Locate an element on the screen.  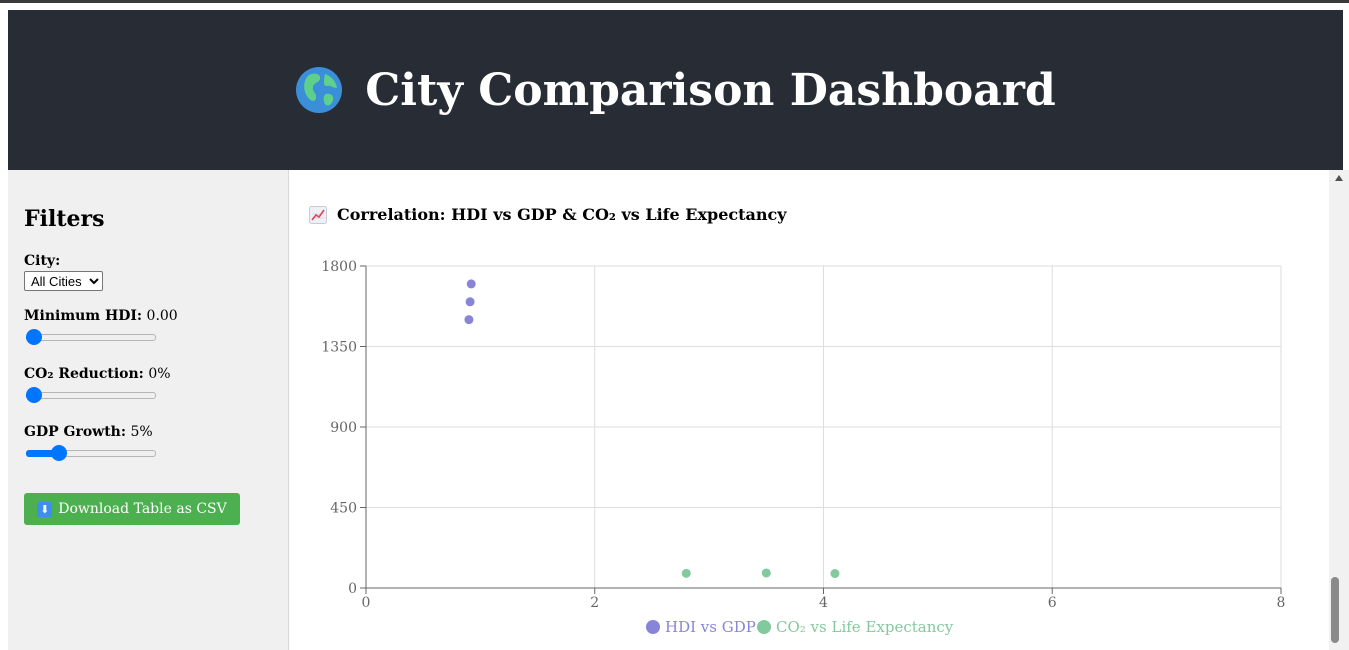
gdp-growth-slider is located at coordinates (91, 452).